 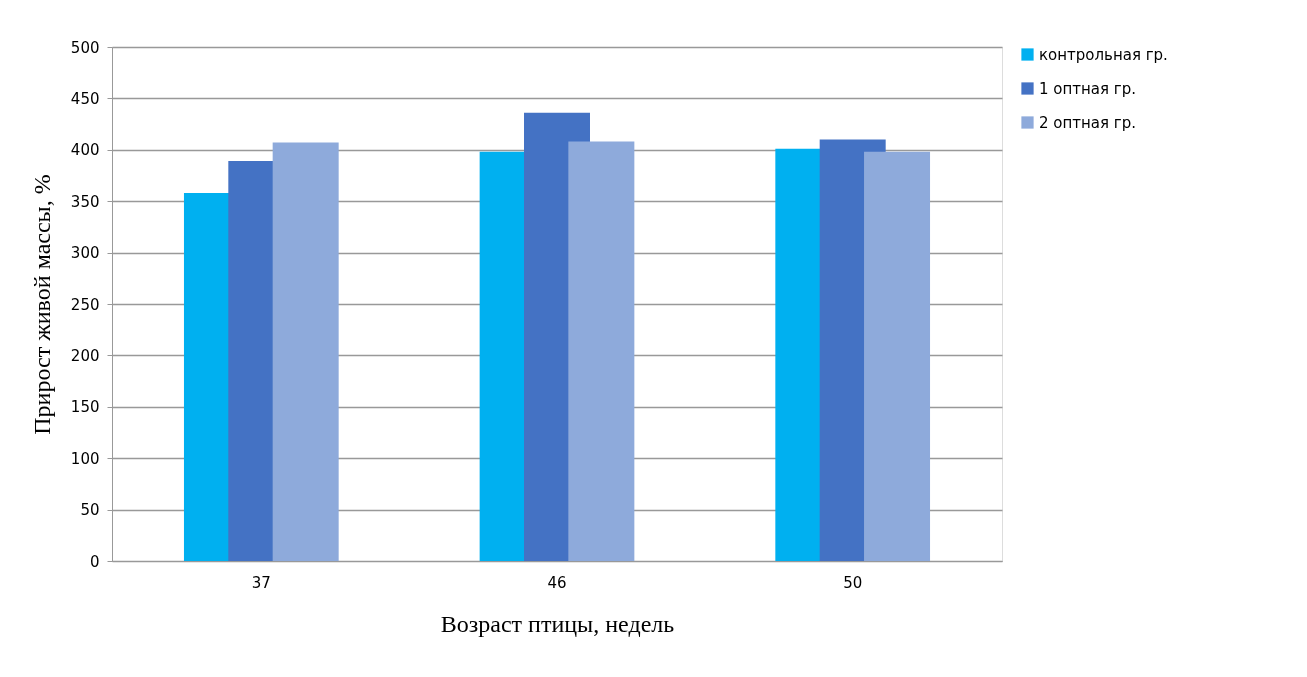 What do you see at coordinates (85, 201) in the screenshot?
I see `y-tick-label: 350` at bounding box center [85, 201].